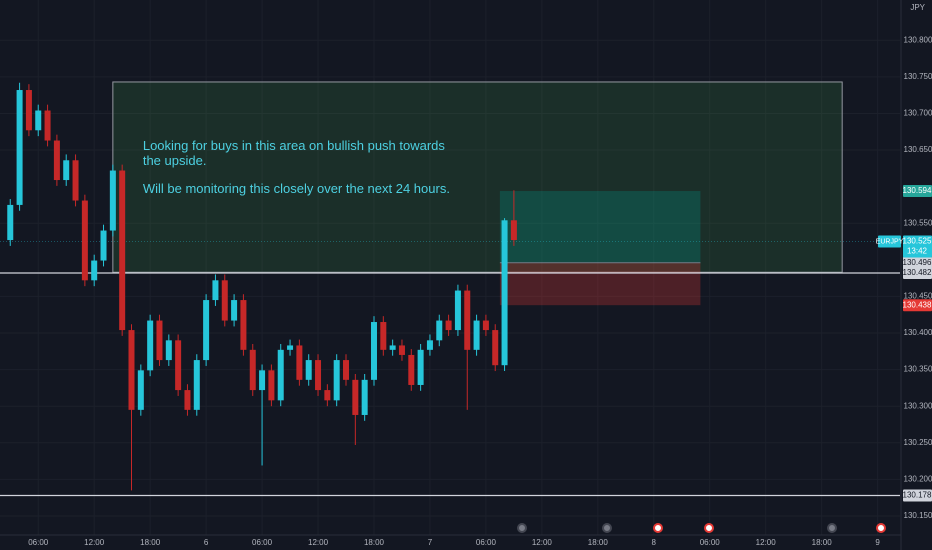 The image size is (932, 550). I want to click on symbol-label: EURJPY, so click(890, 241).